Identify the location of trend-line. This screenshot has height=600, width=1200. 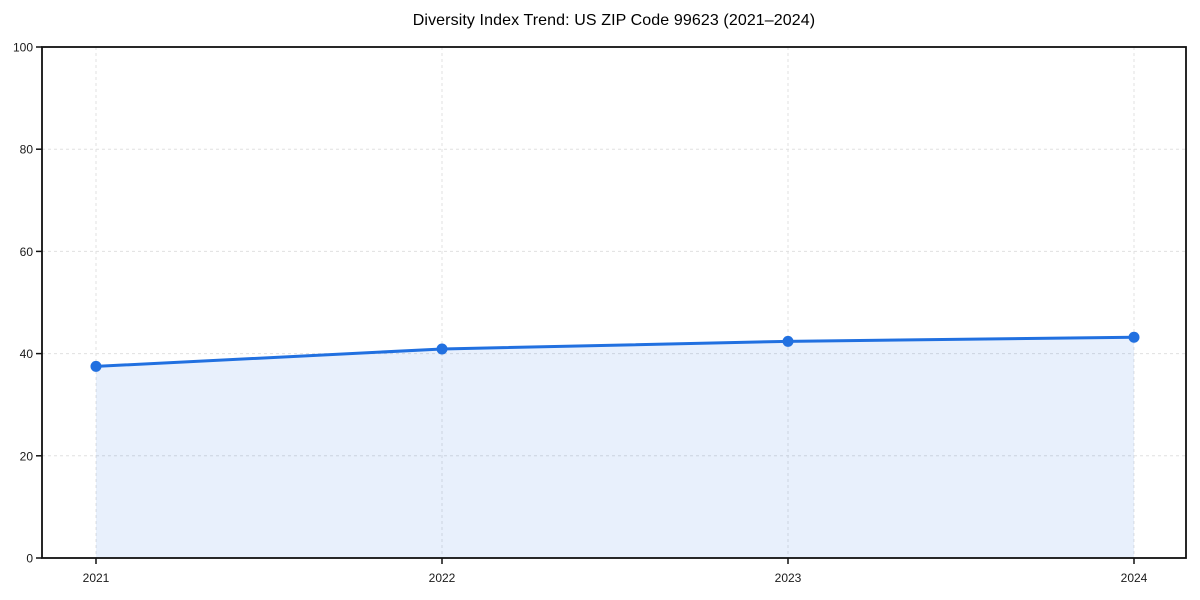
(615, 351).